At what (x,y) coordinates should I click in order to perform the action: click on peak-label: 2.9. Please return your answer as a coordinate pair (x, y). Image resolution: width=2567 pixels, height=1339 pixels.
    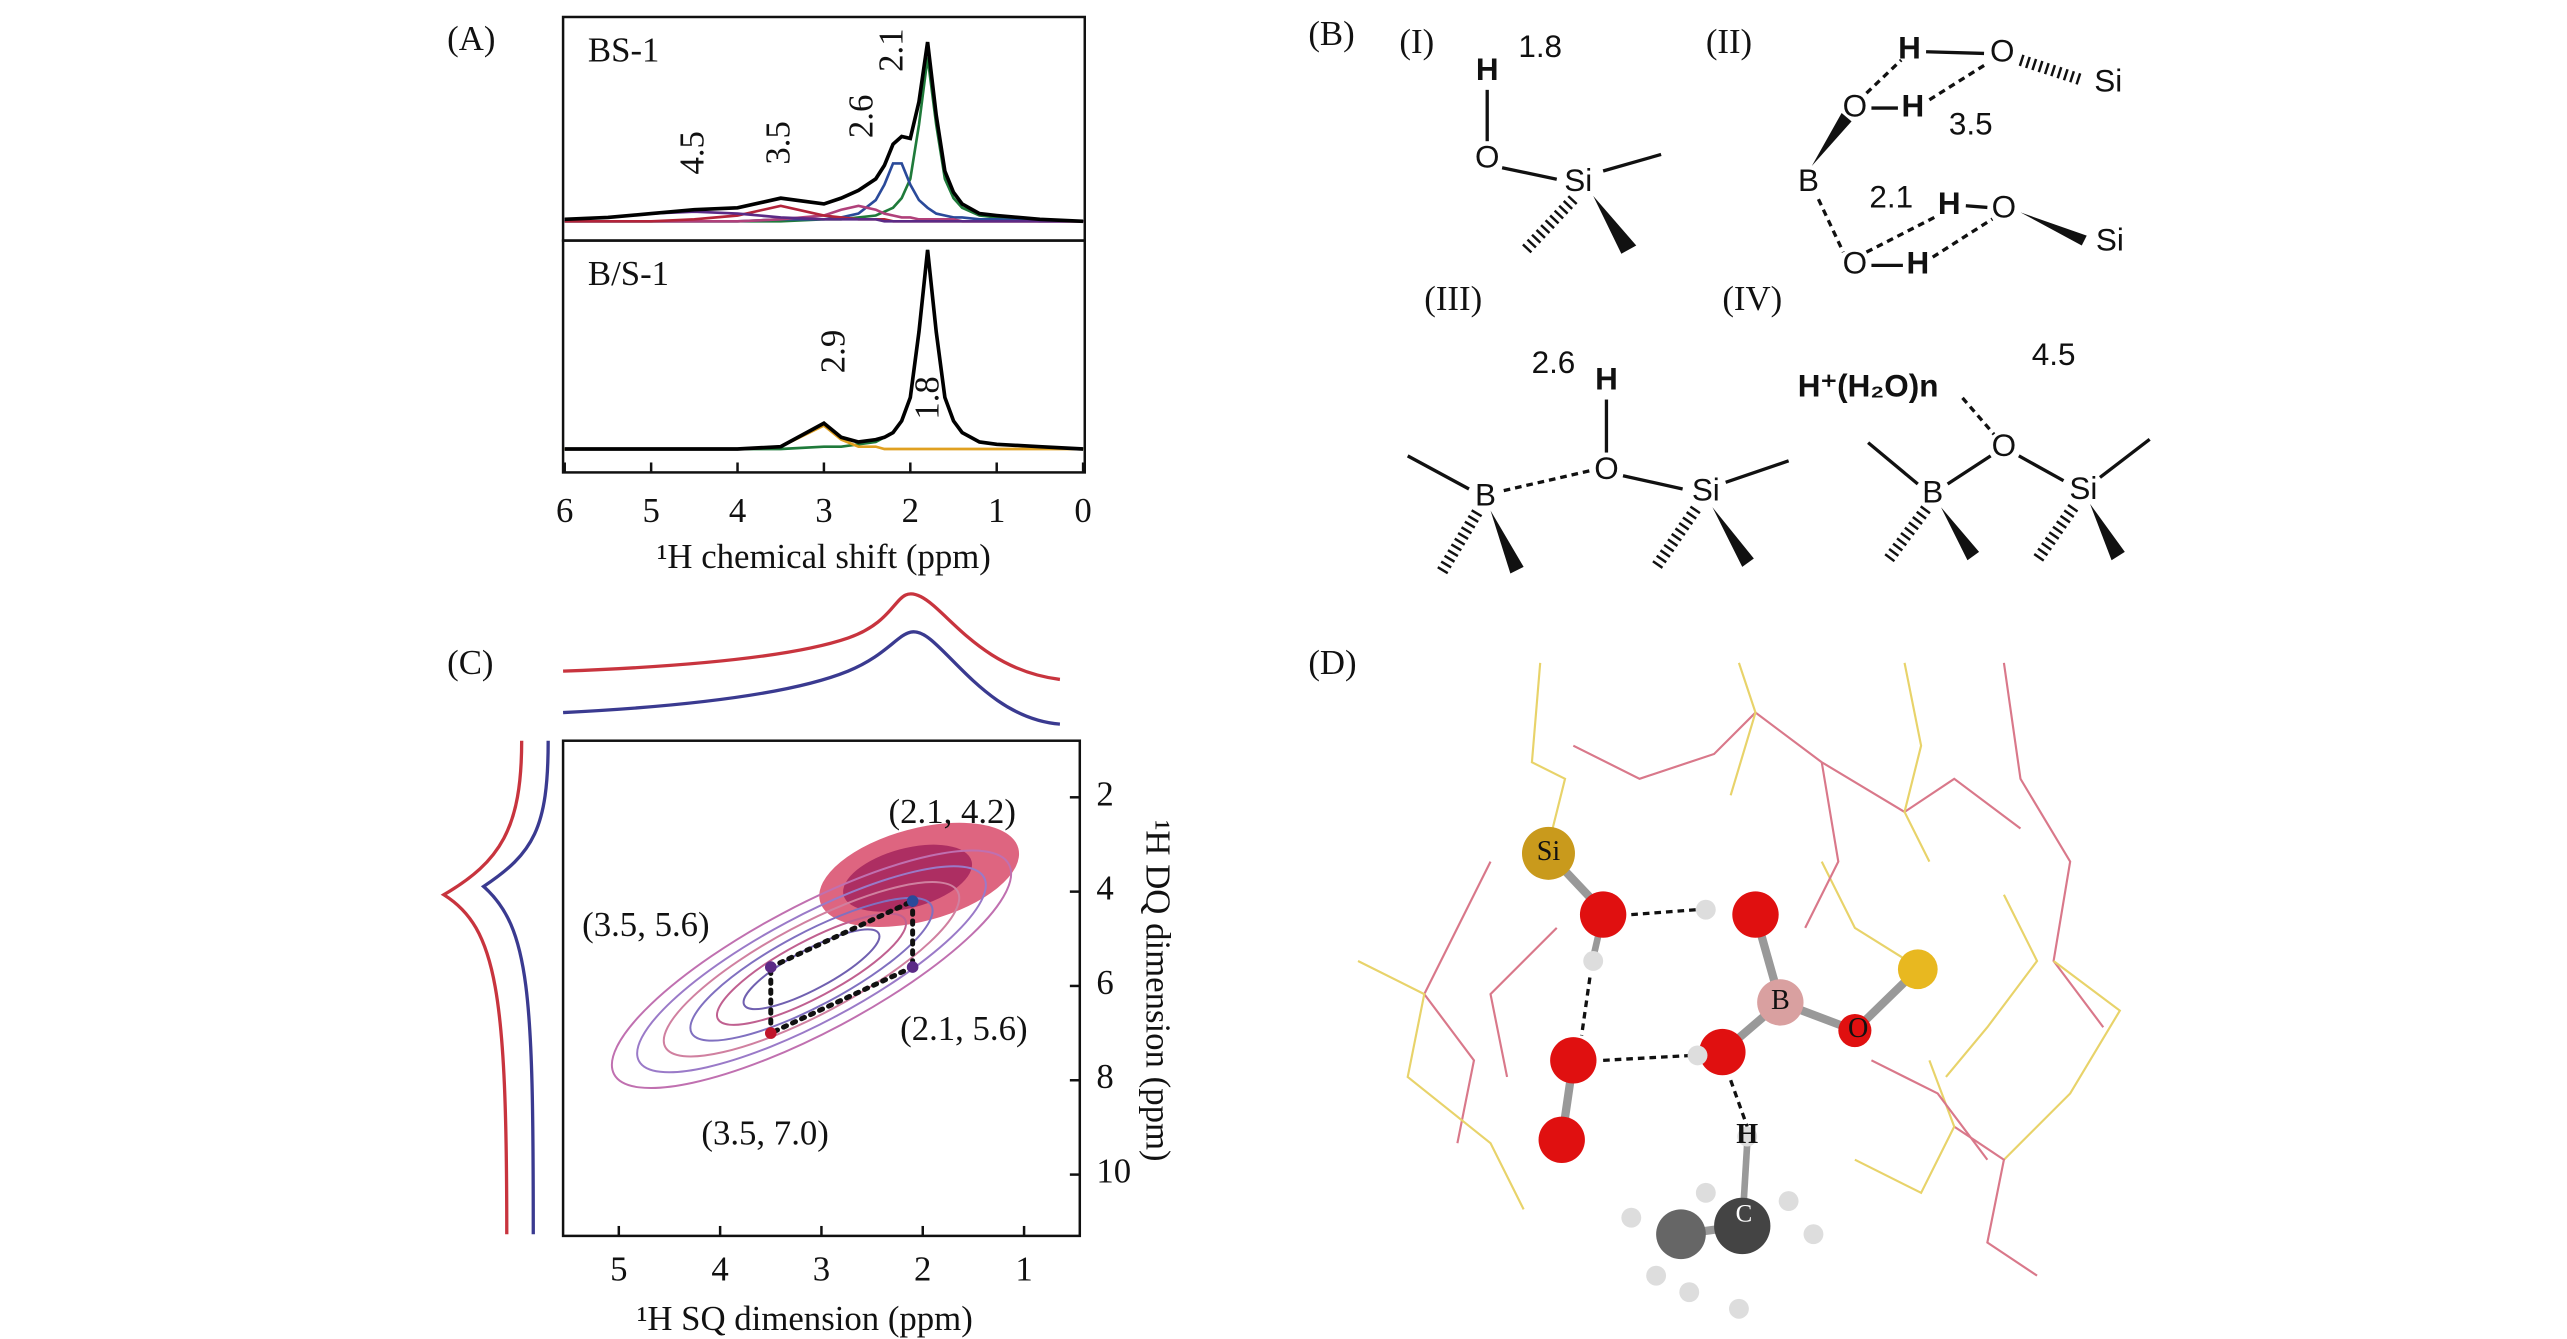
    Looking at the image, I should click on (832, 351).